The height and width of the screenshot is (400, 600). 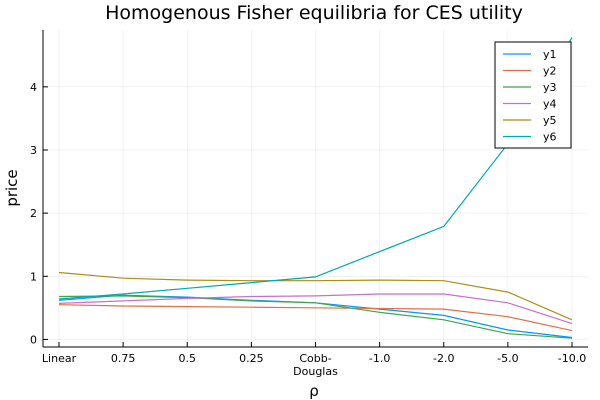 I want to click on legend-label-y4: y4, so click(x=550, y=104).